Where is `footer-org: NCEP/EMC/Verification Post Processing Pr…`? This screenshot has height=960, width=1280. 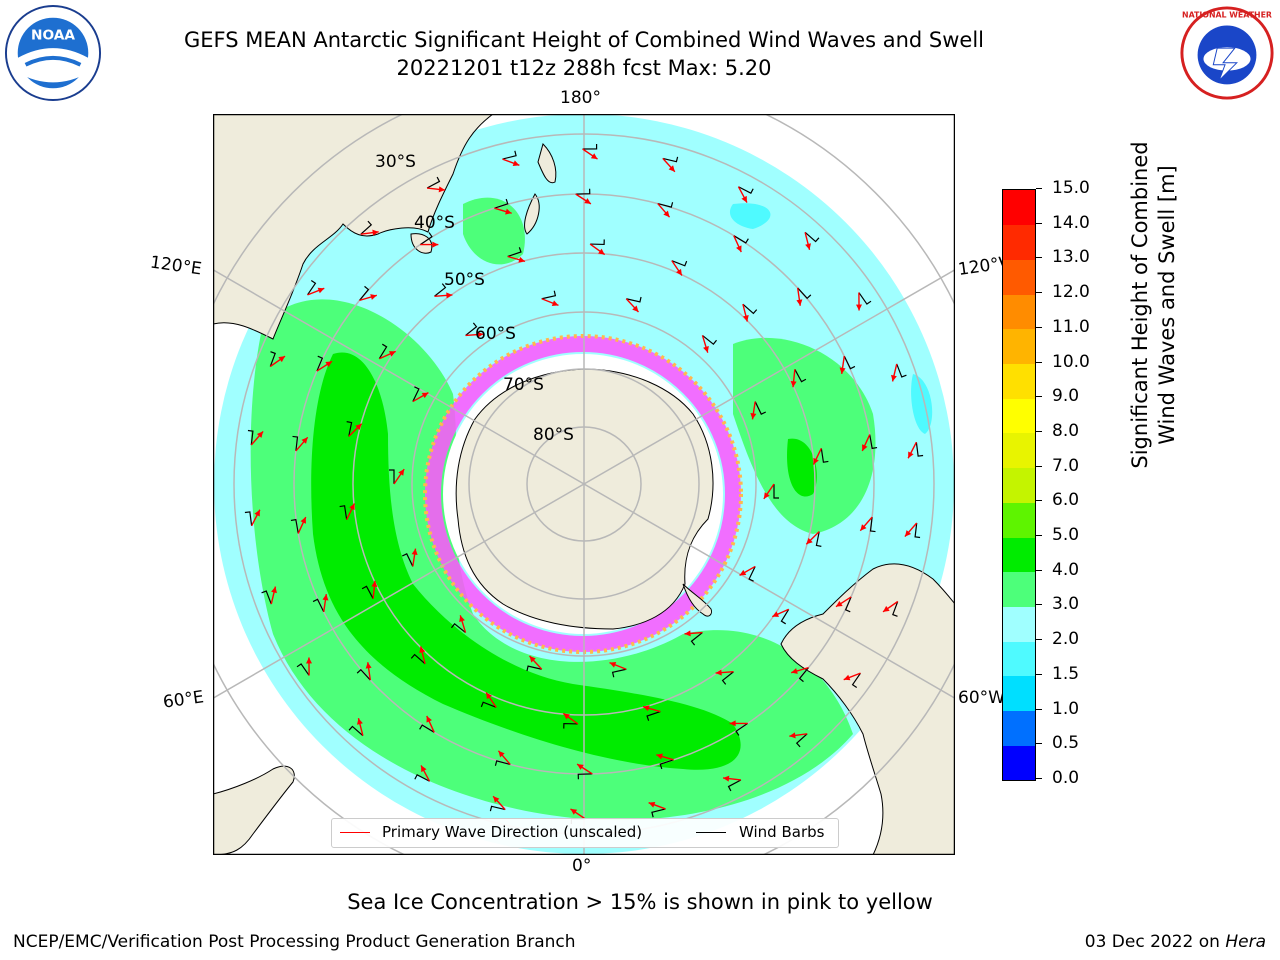
footer-org: NCEP/EMC/Verification Post Processing Pr… is located at coordinates (294, 942).